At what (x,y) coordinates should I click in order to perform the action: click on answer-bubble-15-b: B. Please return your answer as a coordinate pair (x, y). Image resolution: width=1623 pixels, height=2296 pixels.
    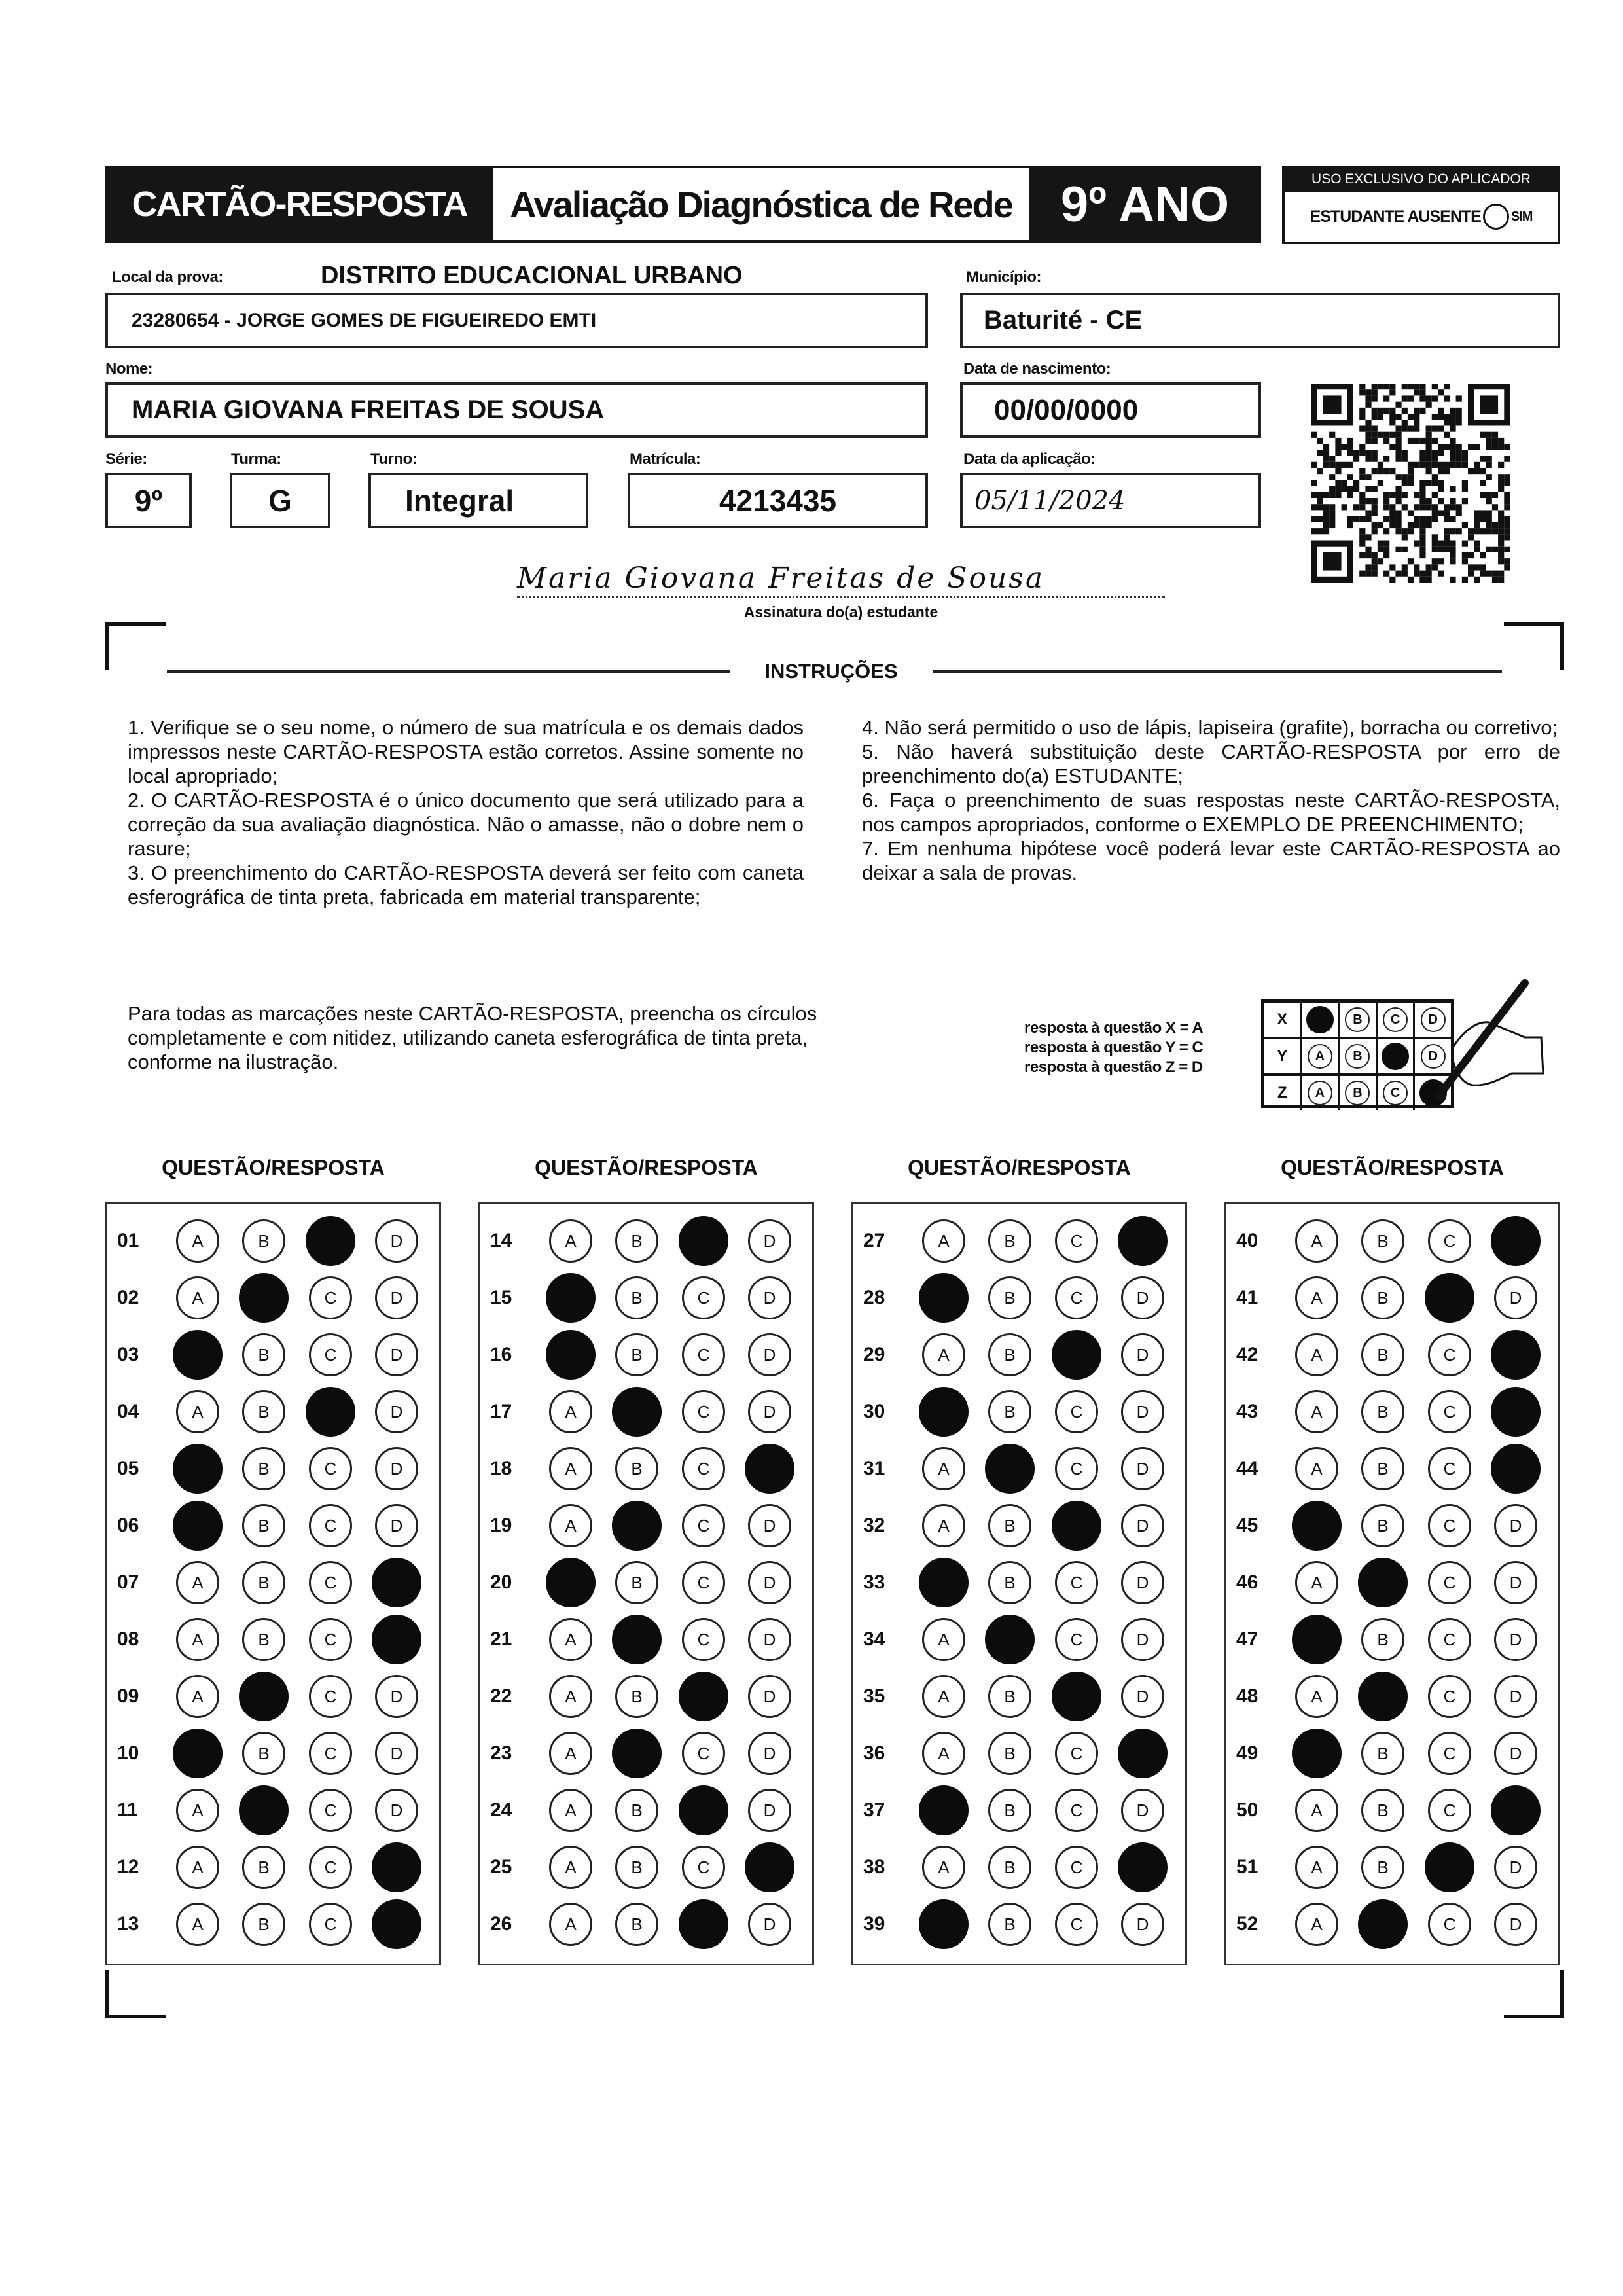
    Looking at the image, I should click on (636, 1297).